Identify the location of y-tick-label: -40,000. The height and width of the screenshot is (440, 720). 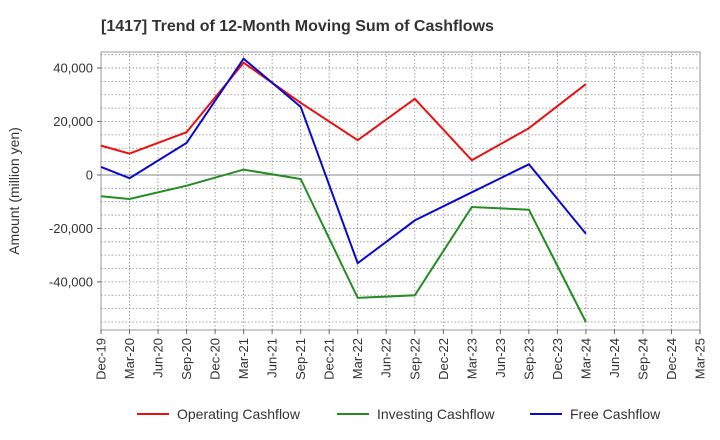
(71, 281).